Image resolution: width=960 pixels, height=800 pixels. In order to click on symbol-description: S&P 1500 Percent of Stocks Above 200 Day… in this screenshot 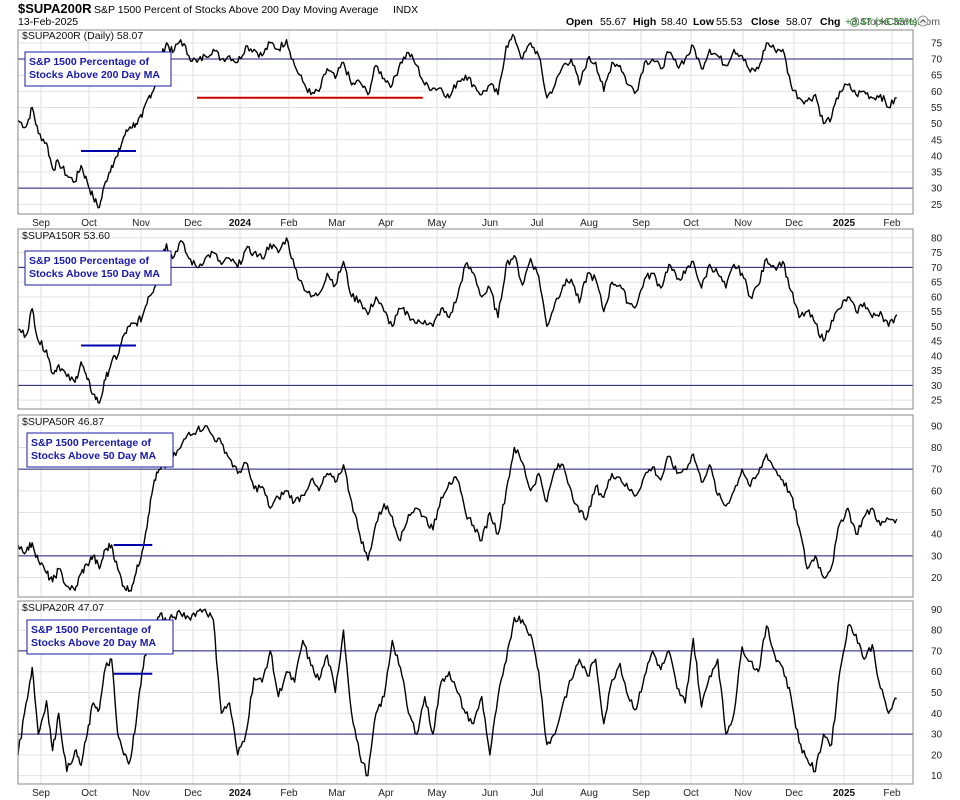, I will do `click(236, 10)`.